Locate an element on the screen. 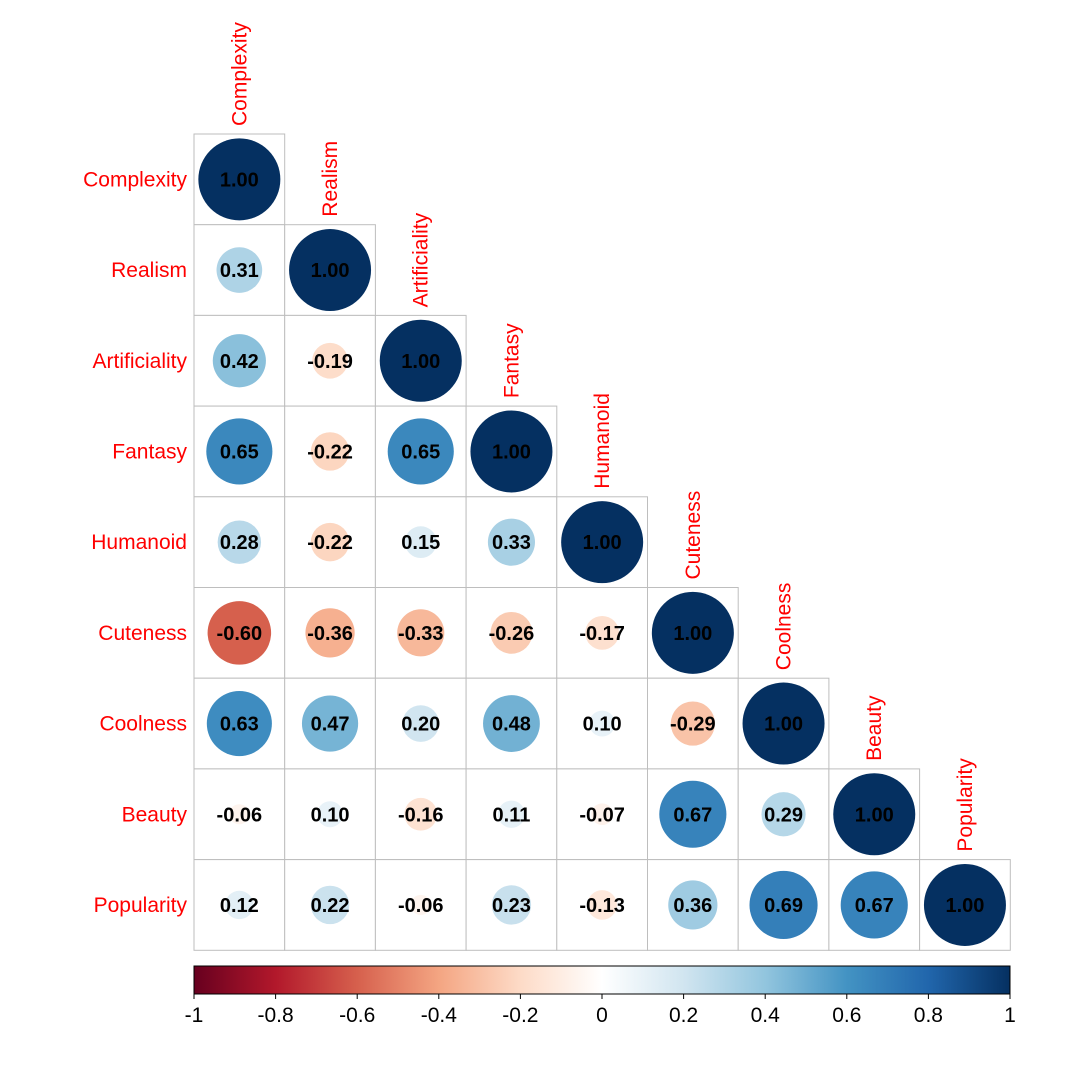 This screenshot has width=1080, height=1080. cell-coolness-artificiality: 0.20 is located at coordinates (420, 723).